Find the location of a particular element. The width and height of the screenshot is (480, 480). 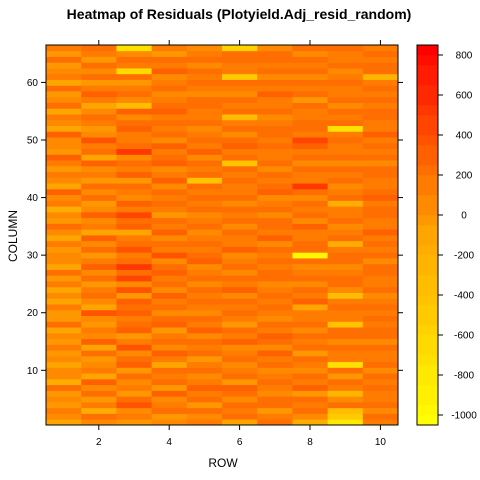

x-tick-label: 6 is located at coordinates (240, 442).